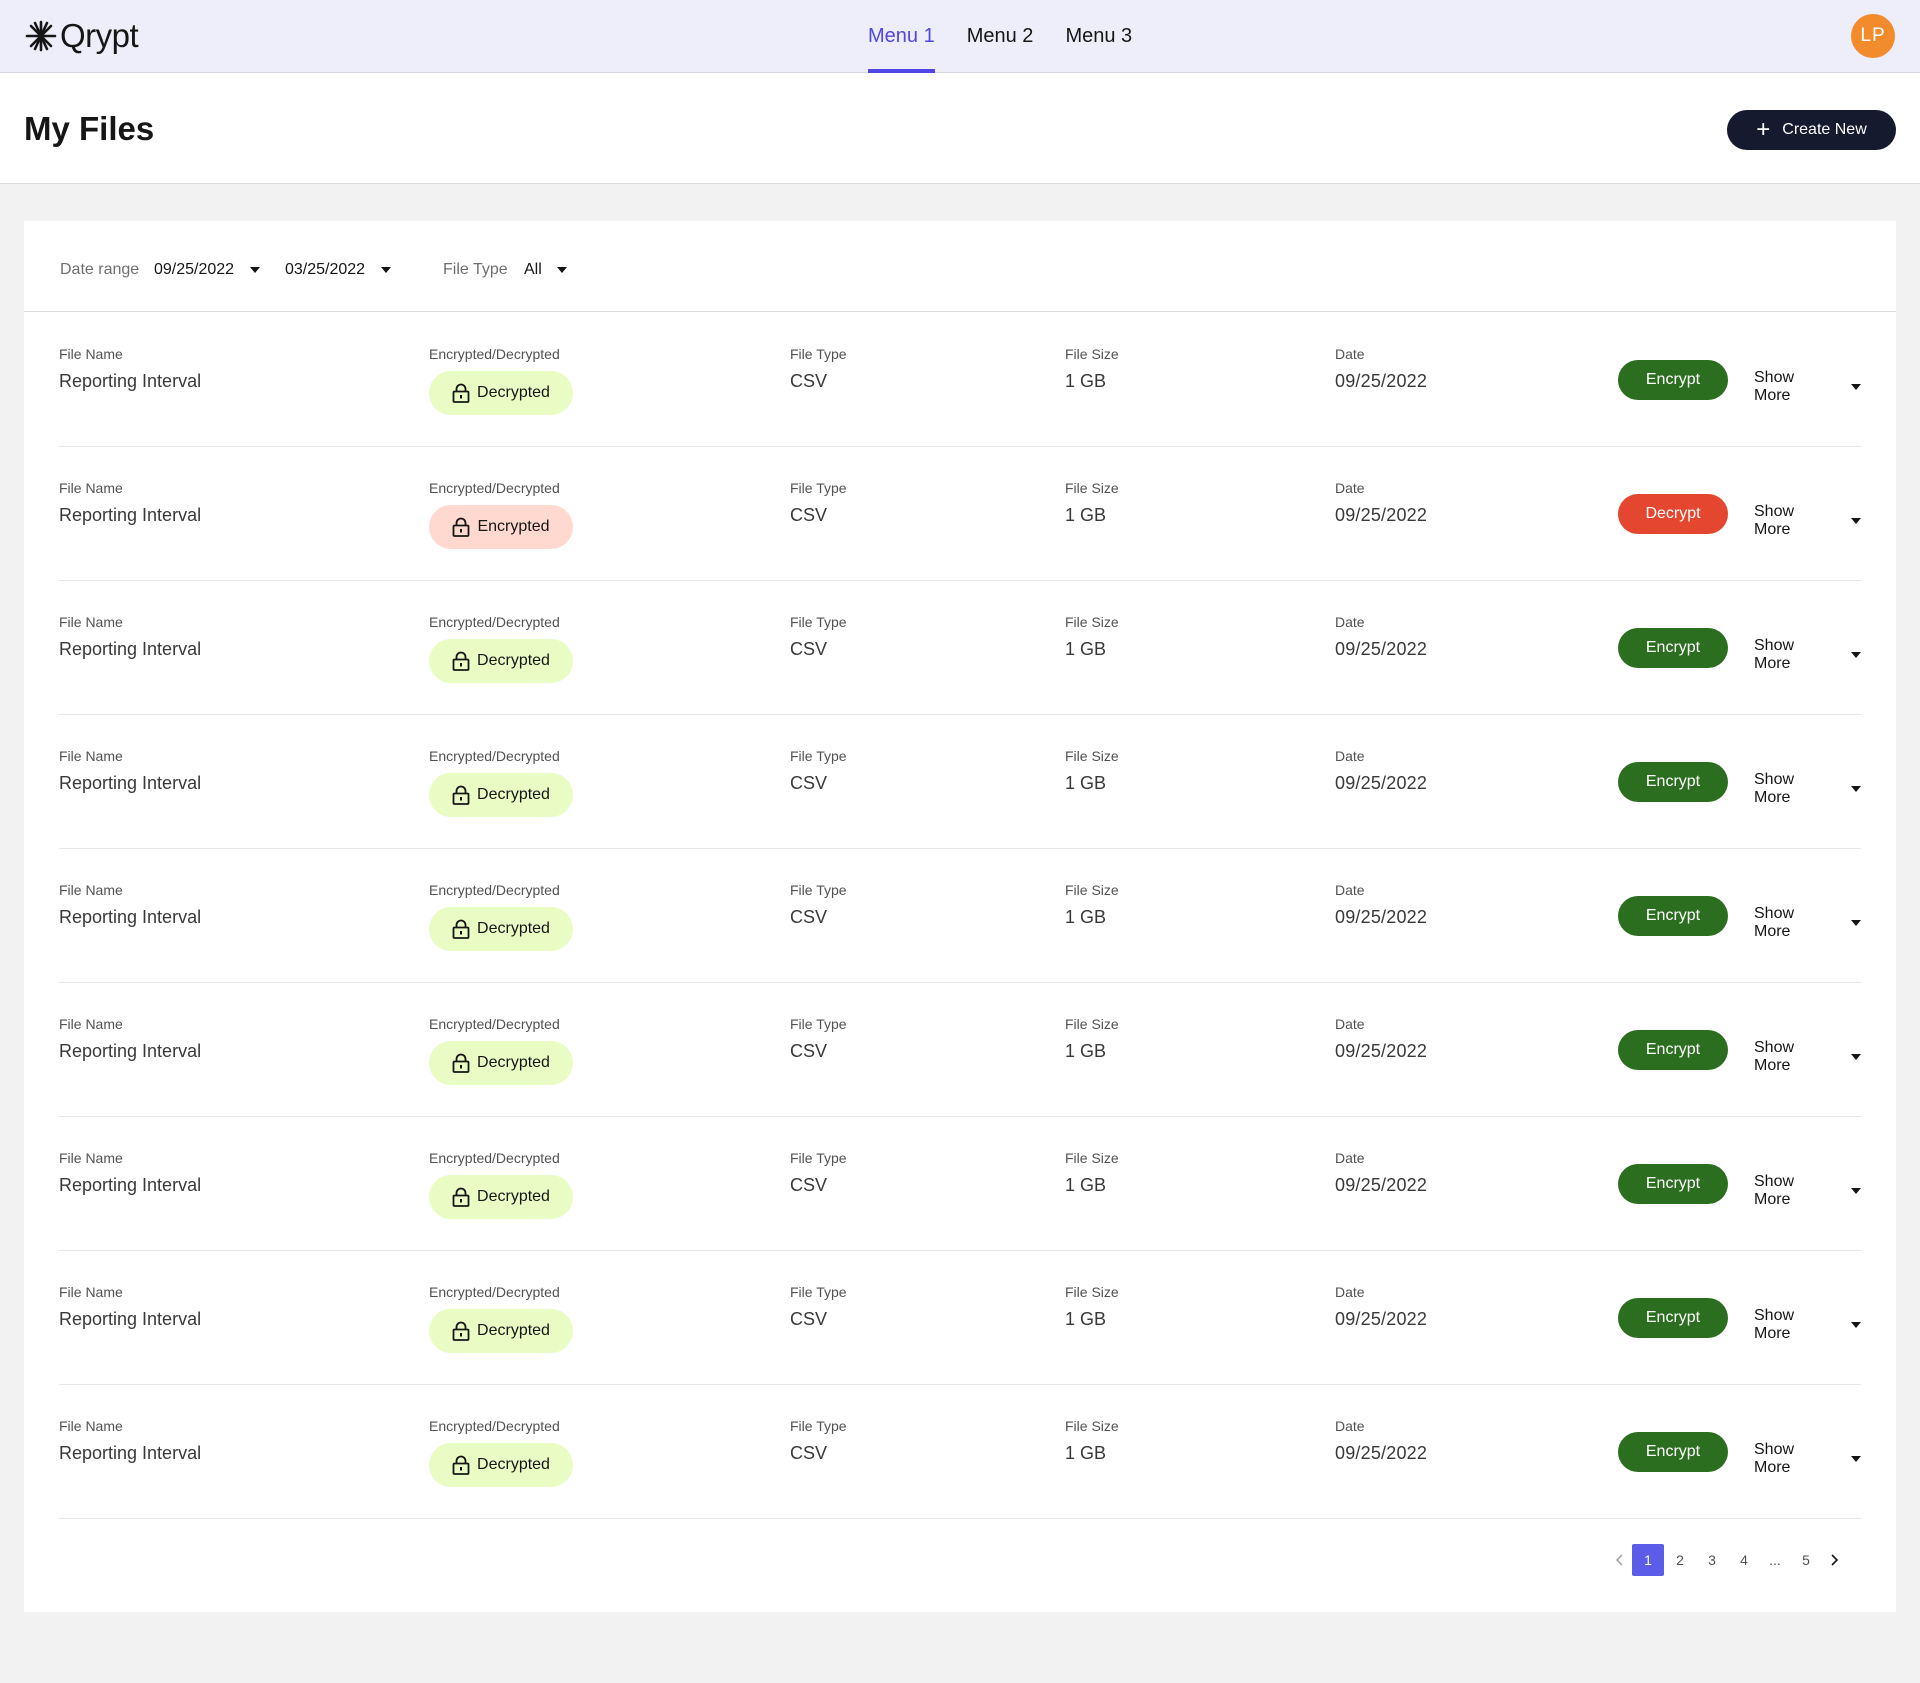 The width and height of the screenshot is (1920, 1683). What do you see at coordinates (1806, 1560) in the screenshot?
I see `page-5-button: 5` at bounding box center [1806, 1560].